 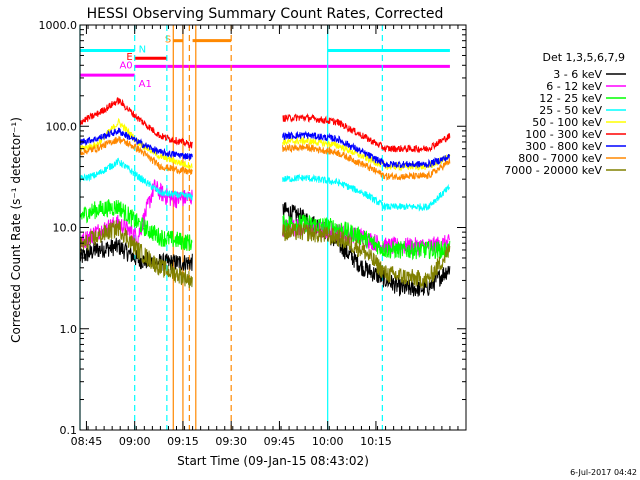 I want to click on flag-label-s: S, so click(x=168, y=40).